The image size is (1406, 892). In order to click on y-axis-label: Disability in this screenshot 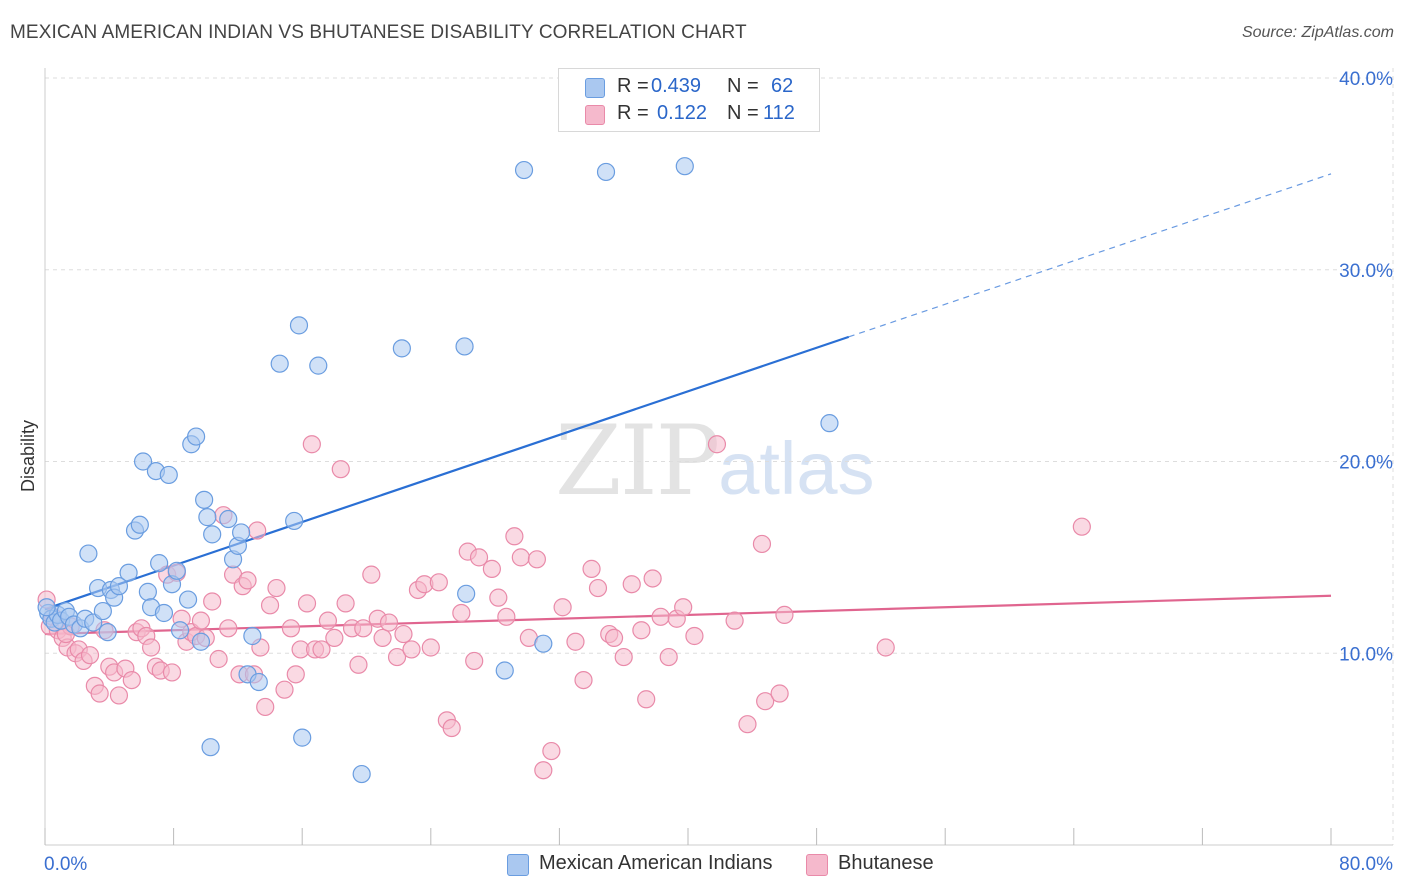, I will do `click(28, 456)`.